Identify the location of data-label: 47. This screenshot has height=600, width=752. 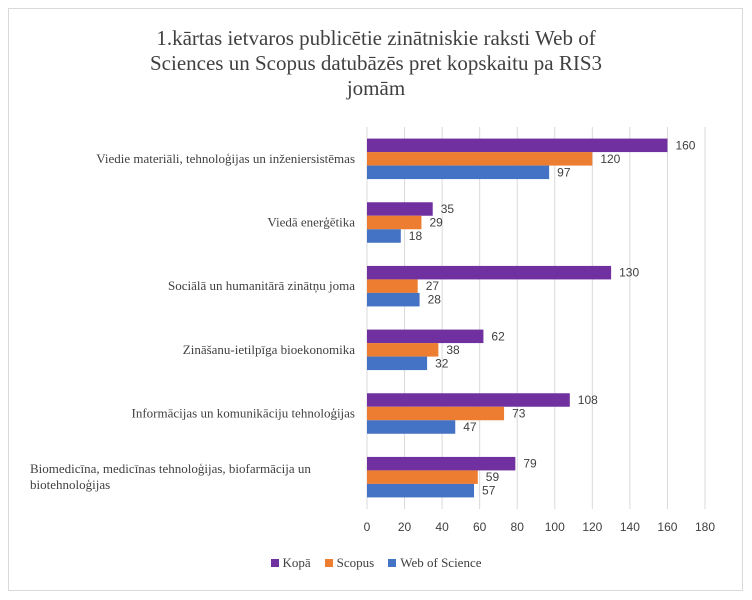
(470, 427).